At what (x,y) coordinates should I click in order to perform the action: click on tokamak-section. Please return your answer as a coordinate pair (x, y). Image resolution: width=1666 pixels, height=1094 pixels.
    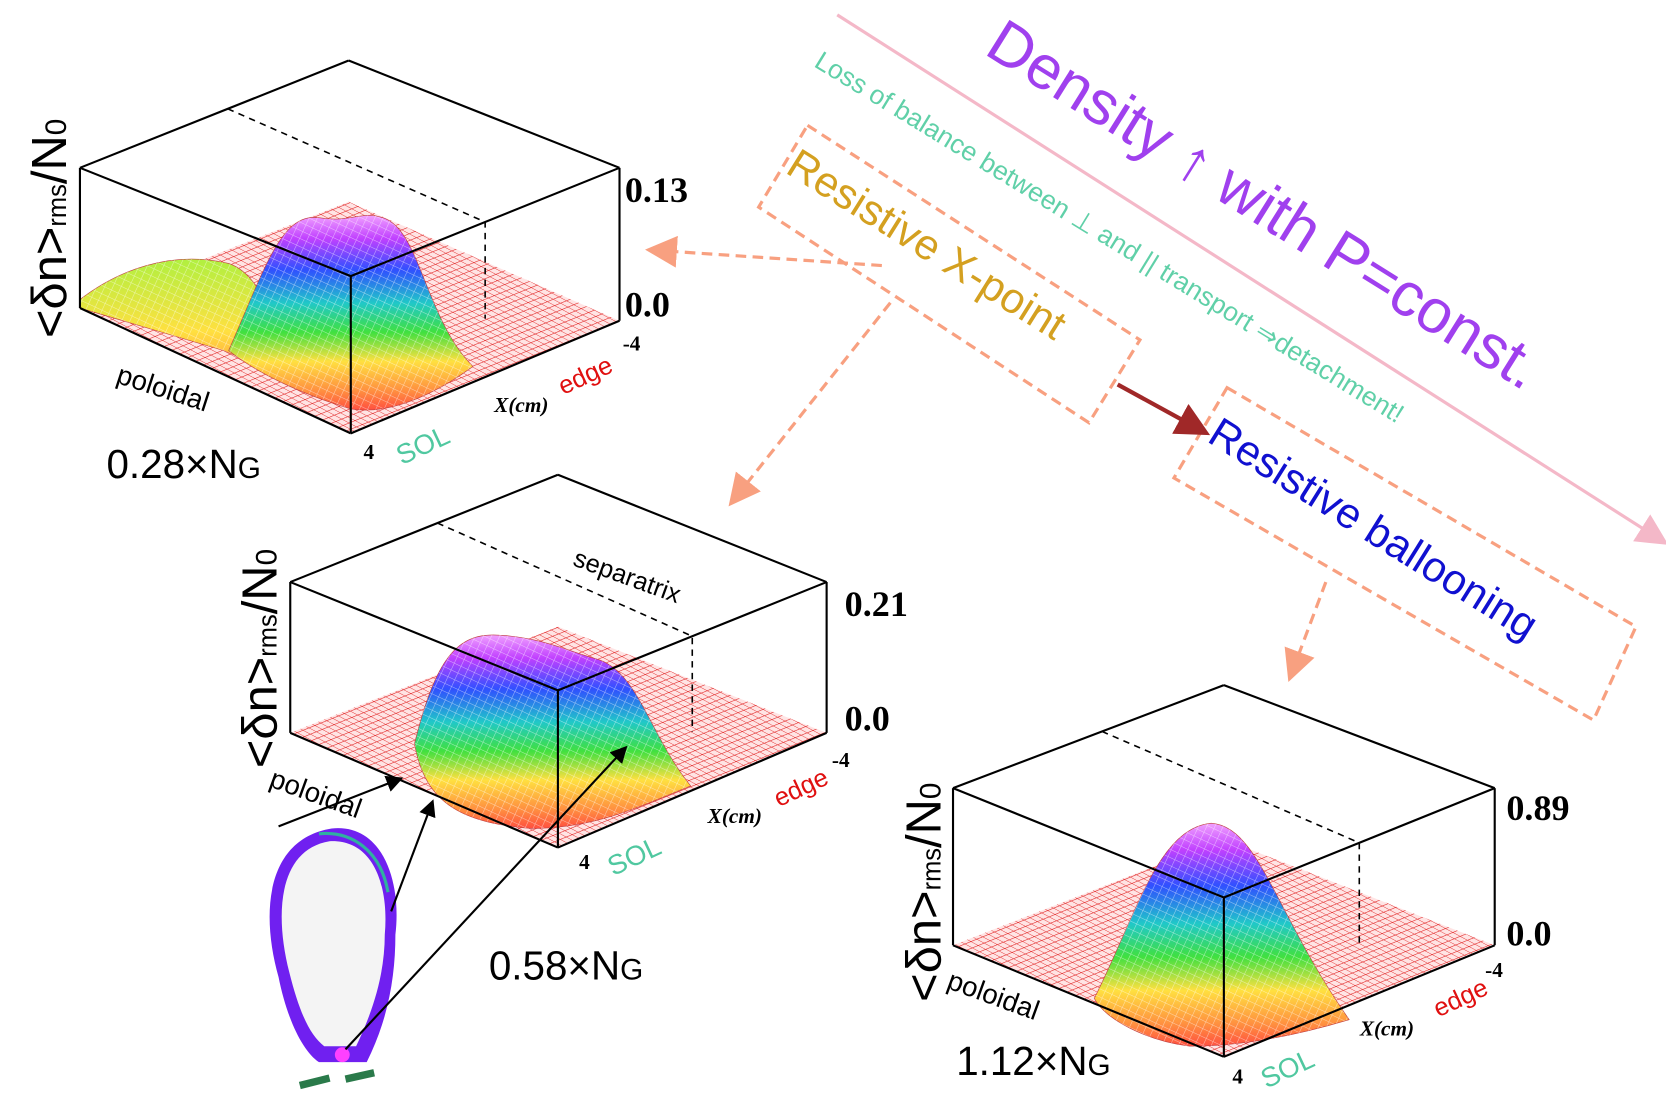
    Looking at the image, I should click on (448, 917).